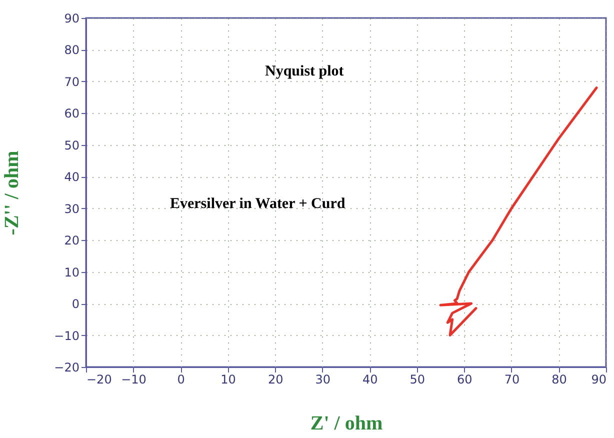  Describe the element at coordinates (370, 379) in the screenshot. I see `x-tick-label: 40` at that location.